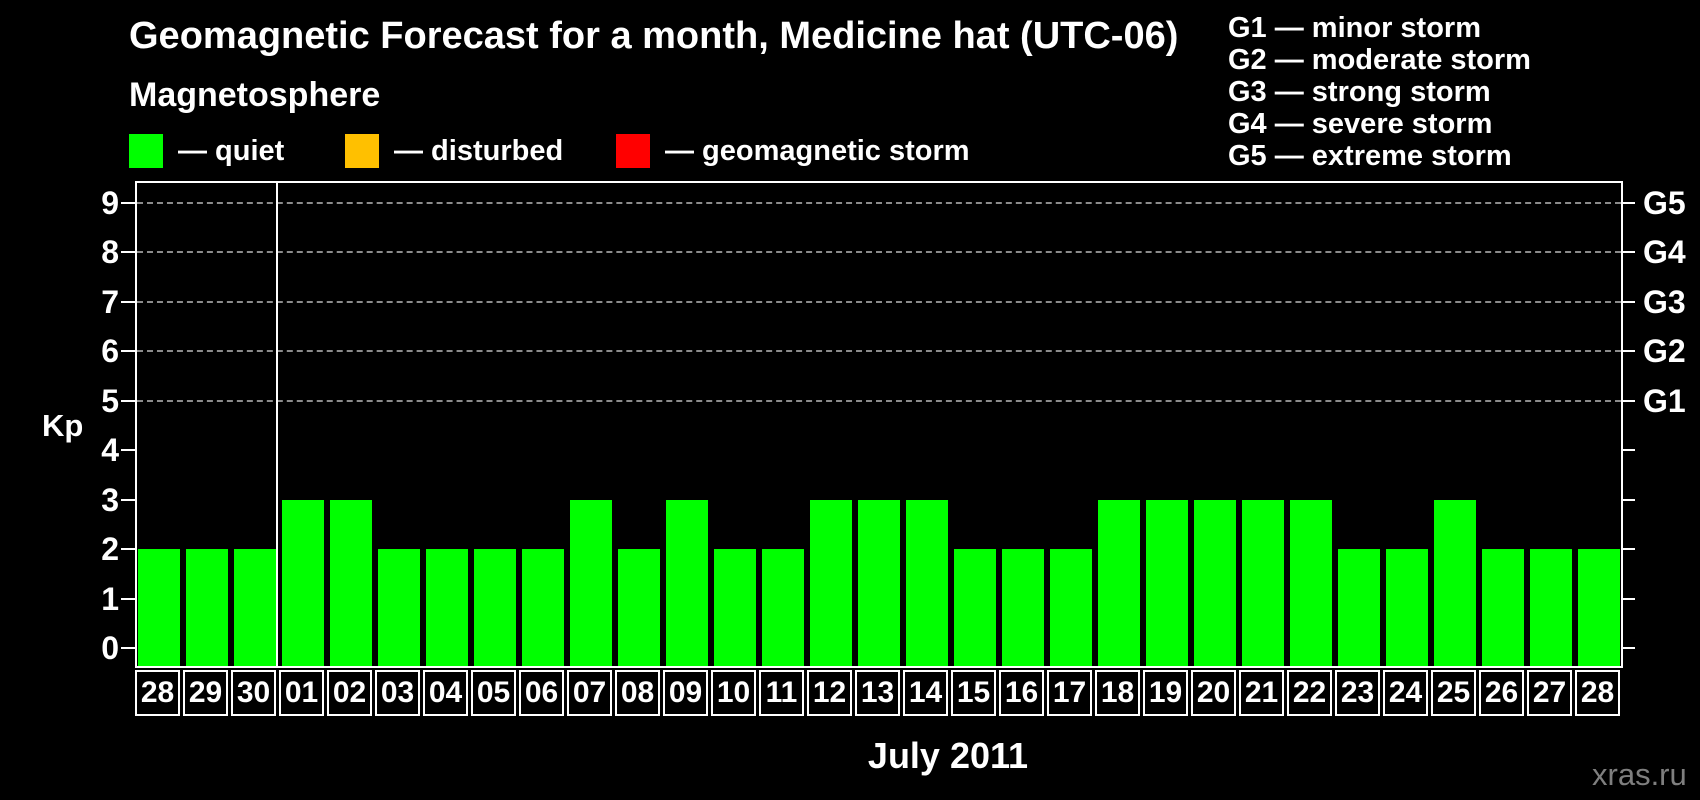  Describe the element at coordinates (1357, 693) in the screenshot. I see `day-label-cell: 23` at that location.